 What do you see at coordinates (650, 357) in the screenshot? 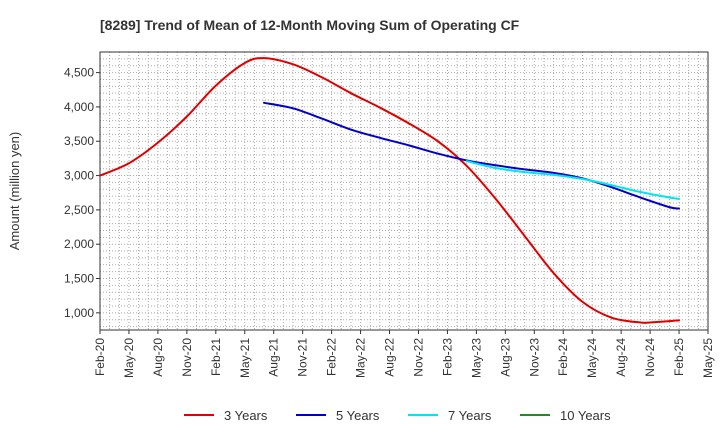
I see `x-tick-label: Nov-24` at bounding box center [650, 357].